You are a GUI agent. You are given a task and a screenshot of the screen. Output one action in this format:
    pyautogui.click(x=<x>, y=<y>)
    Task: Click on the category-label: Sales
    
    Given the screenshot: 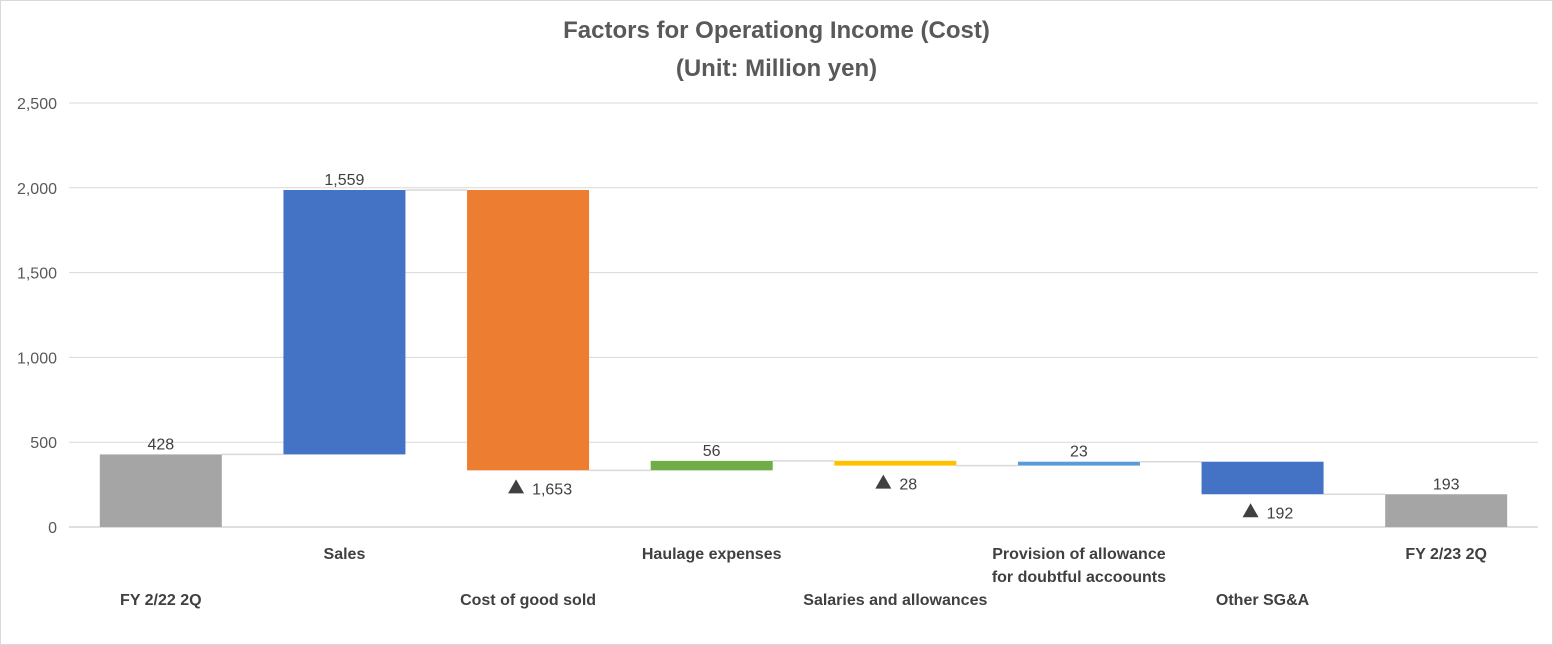 What is the action you would take?
    pyautogui.click(x=345, y=554)
    